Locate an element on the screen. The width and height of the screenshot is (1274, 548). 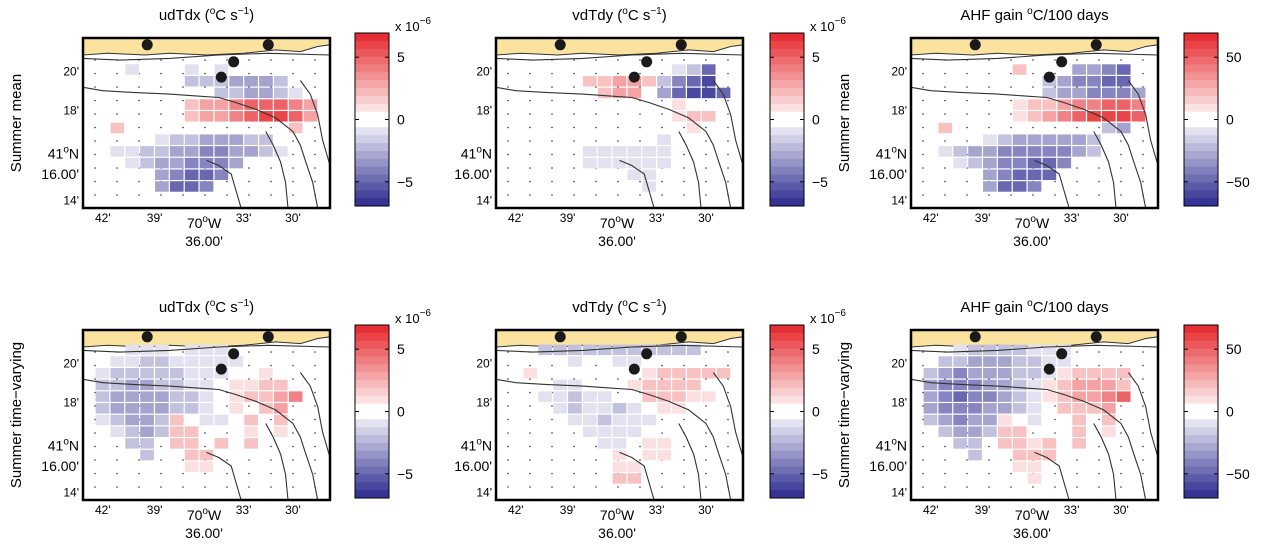
lon-tick-label: 39' is located at coordinates (983, 510).